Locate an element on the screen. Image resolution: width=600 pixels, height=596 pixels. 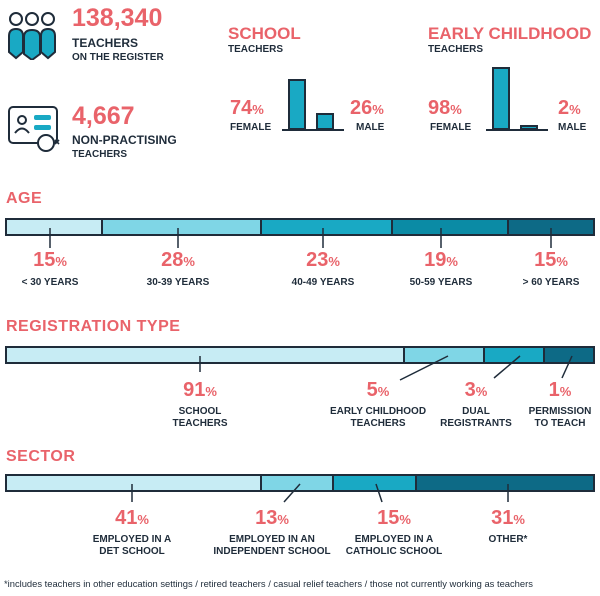
reg-item-3-value: 3% is located at coordinates (476, 390).